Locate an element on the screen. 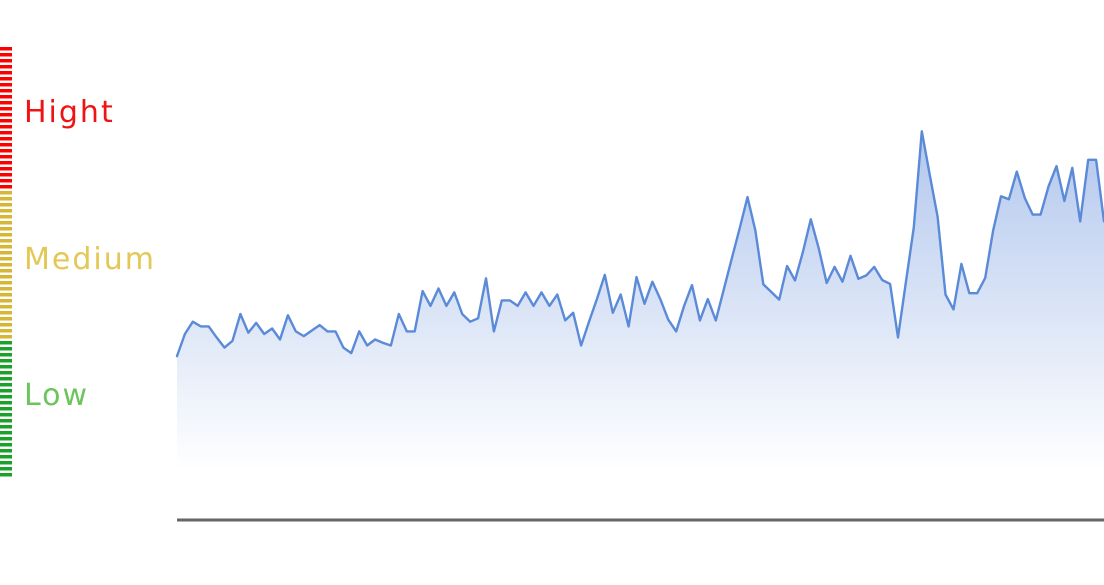 Image resolution: width=1104 pixels, height=585 pixels. level-label-low: Low is located at coordinates (57, 395).